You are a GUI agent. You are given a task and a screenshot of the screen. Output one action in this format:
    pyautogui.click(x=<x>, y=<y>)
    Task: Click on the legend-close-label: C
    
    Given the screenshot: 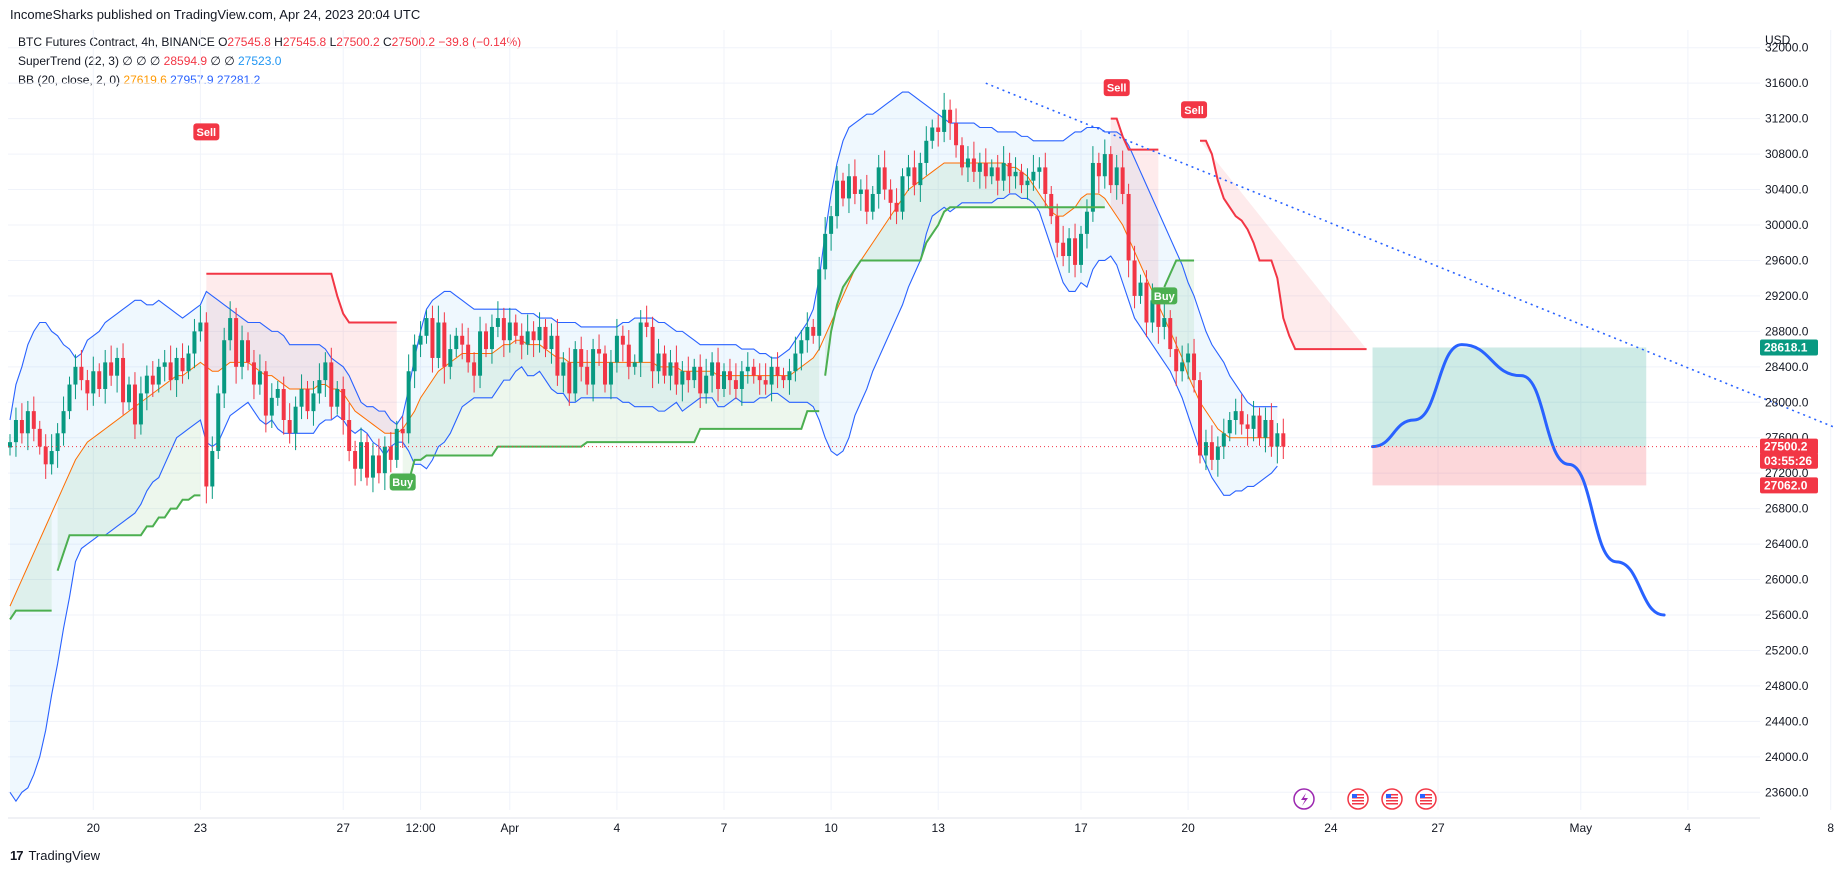 What is the action you would take?
    pyautogui.click(x=387, y=42)
    